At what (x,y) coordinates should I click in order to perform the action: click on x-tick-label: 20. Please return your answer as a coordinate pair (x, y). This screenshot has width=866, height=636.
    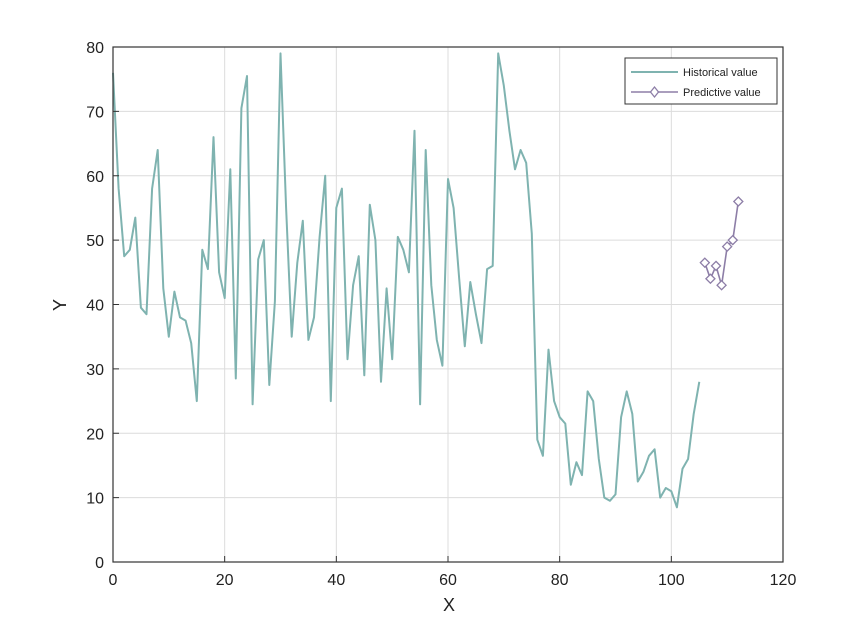
    Looking at the image, I should click on (225, 580).